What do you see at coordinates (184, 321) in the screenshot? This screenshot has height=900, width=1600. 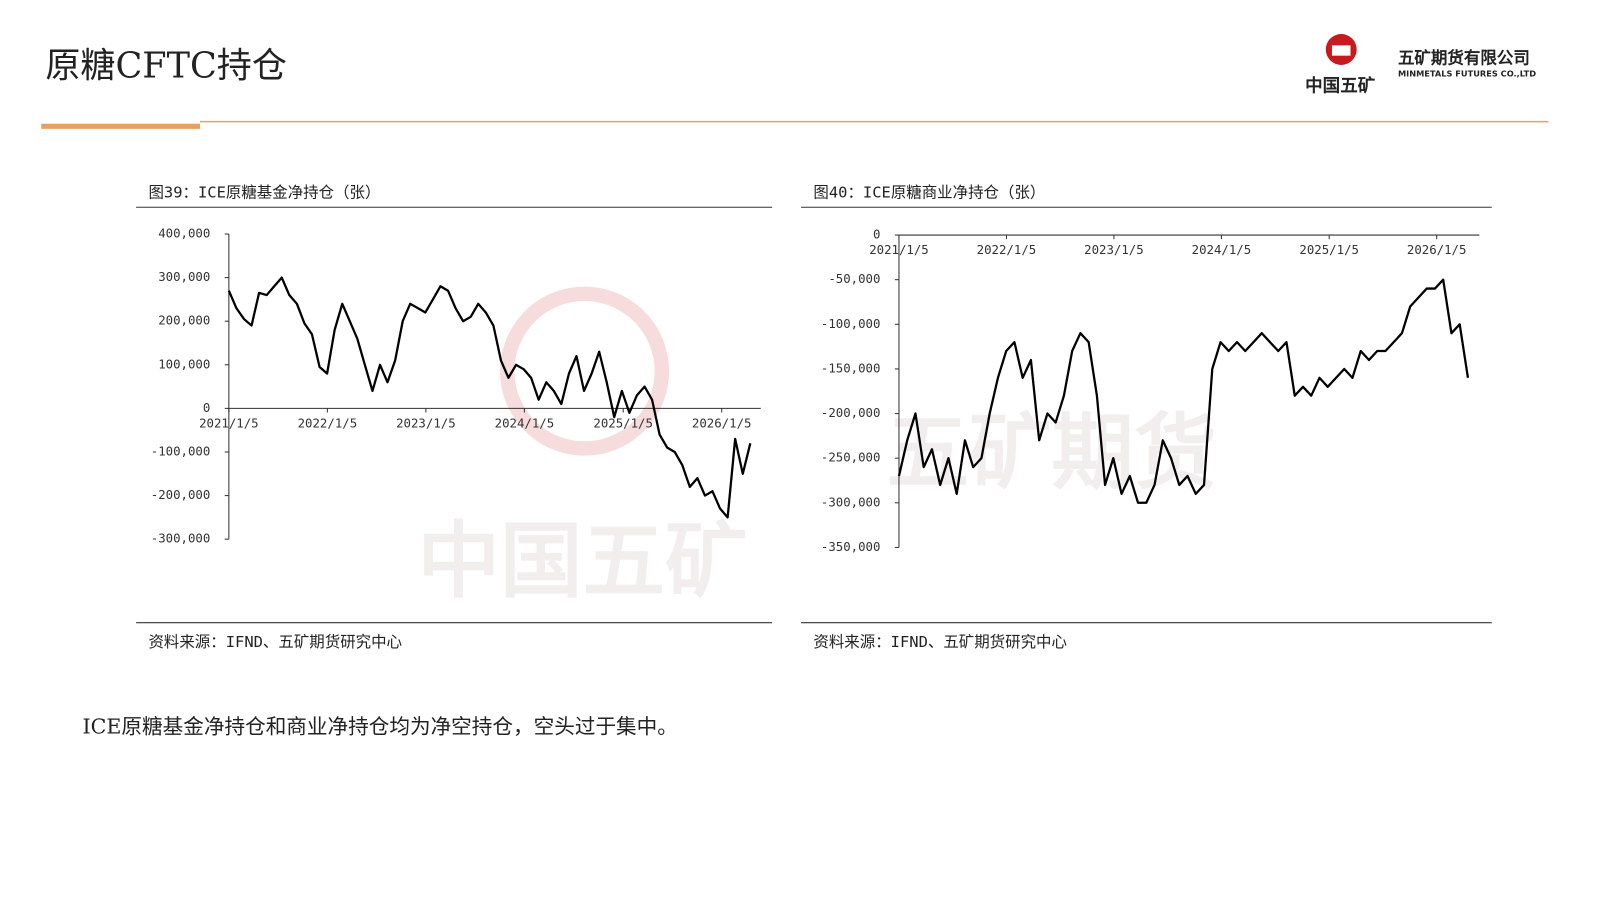 I see `y-tick-label: 200,000` at bounding box center [184, 321].